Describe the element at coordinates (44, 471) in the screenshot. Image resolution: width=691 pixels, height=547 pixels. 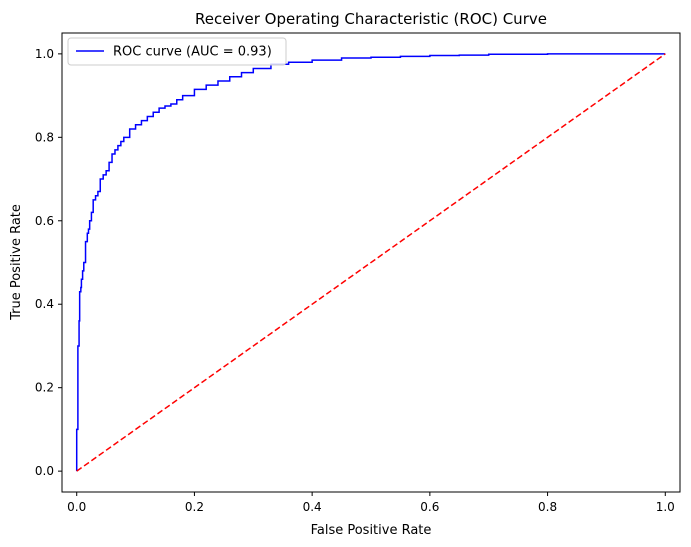
I see `y-tick-label: 0.0` at that location.